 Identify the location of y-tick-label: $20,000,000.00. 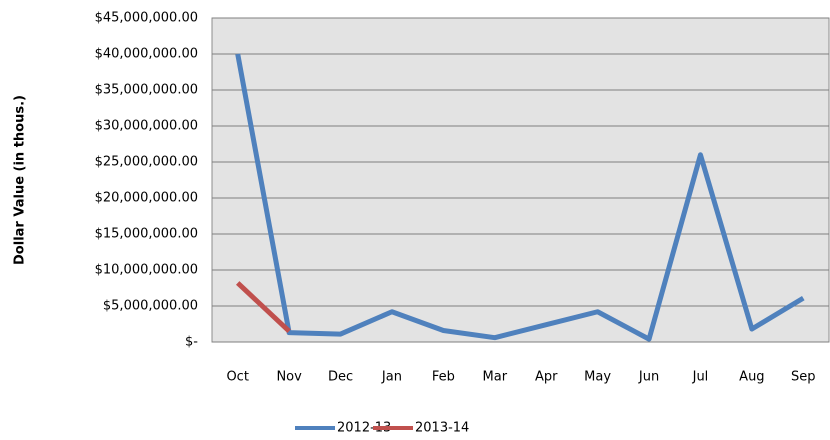
(146, 198).